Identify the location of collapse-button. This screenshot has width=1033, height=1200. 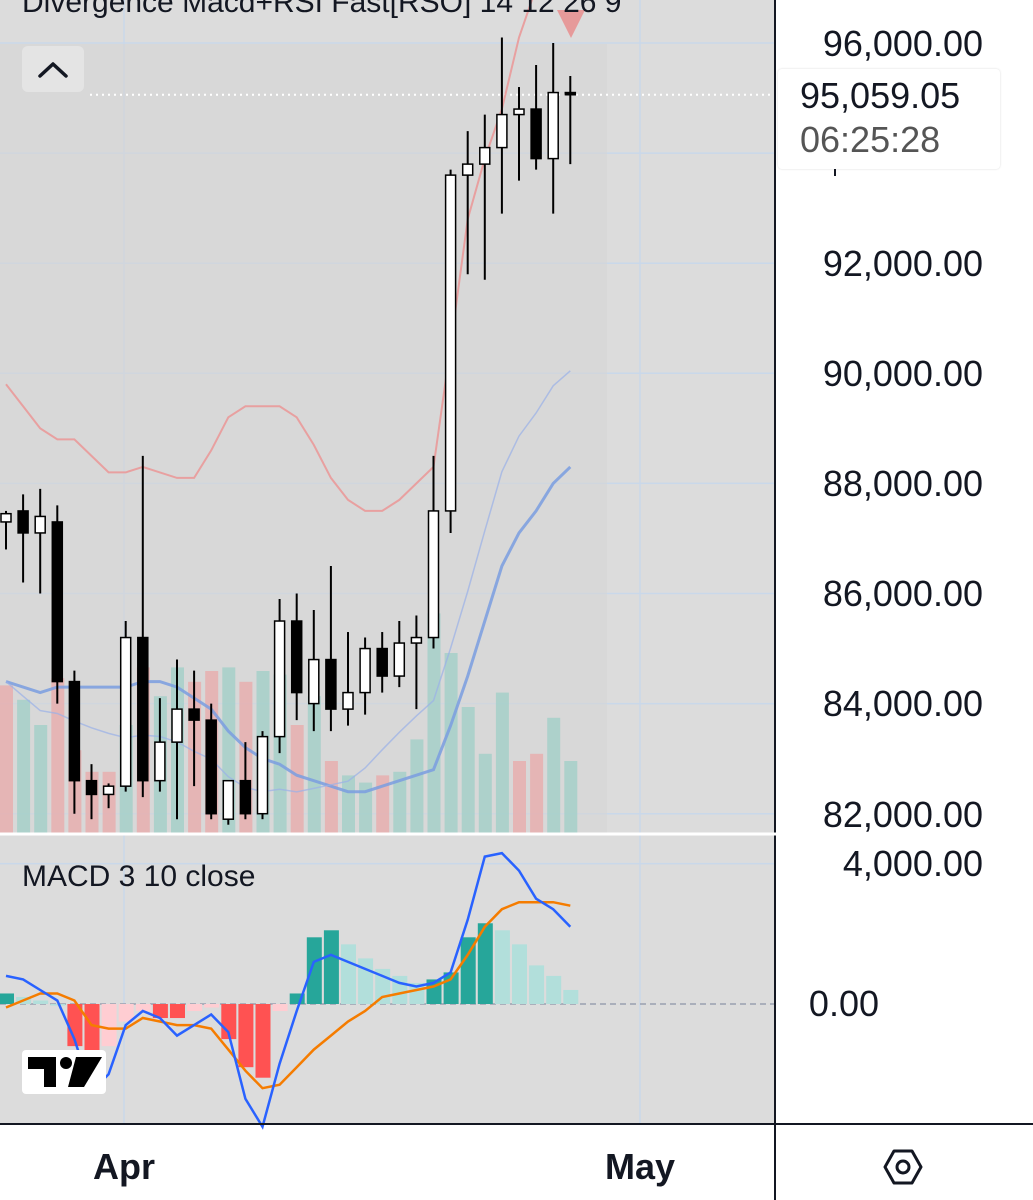
(53, 69).